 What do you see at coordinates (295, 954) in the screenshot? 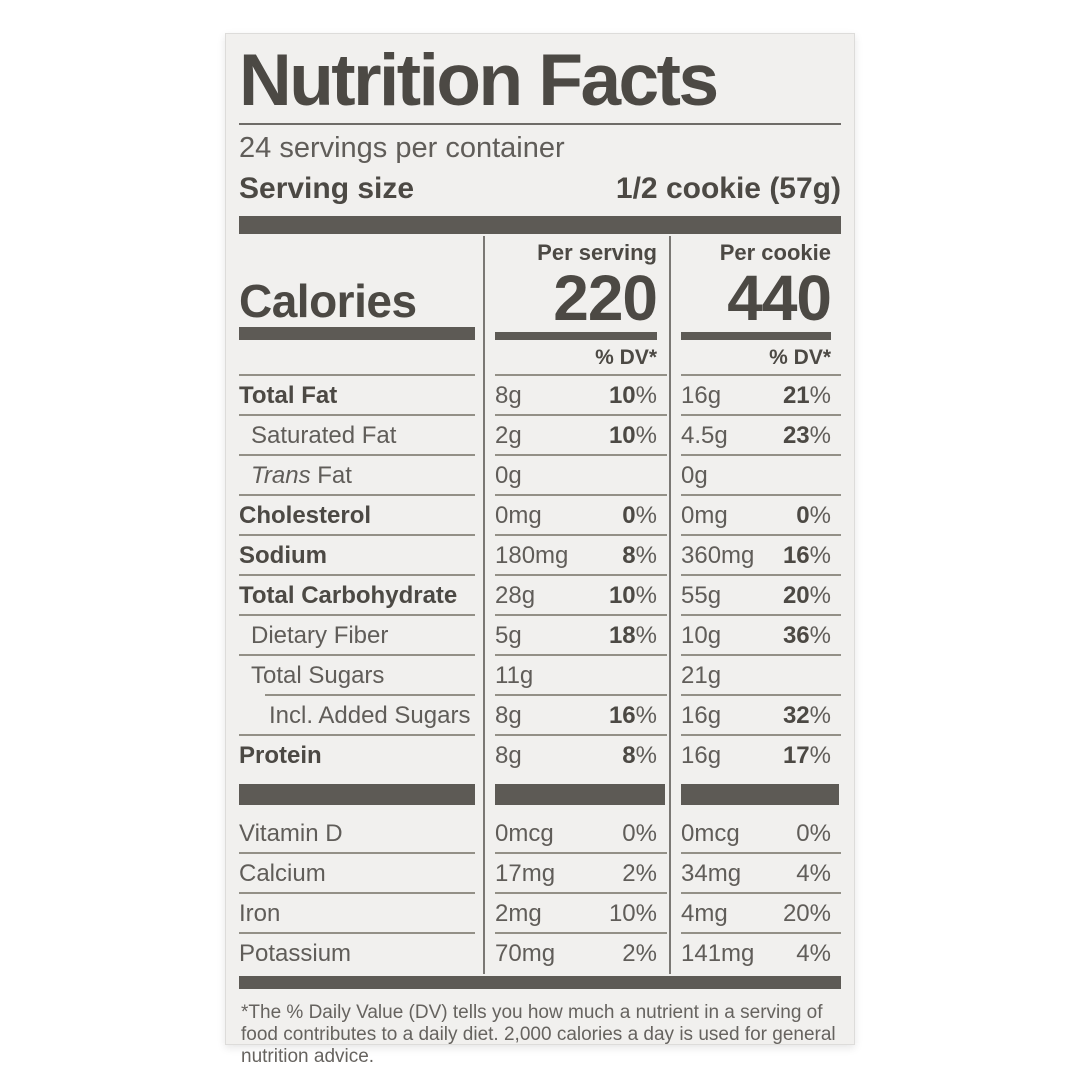
I see `nutrient-name: Potassium` at bounding box center [295, 954].